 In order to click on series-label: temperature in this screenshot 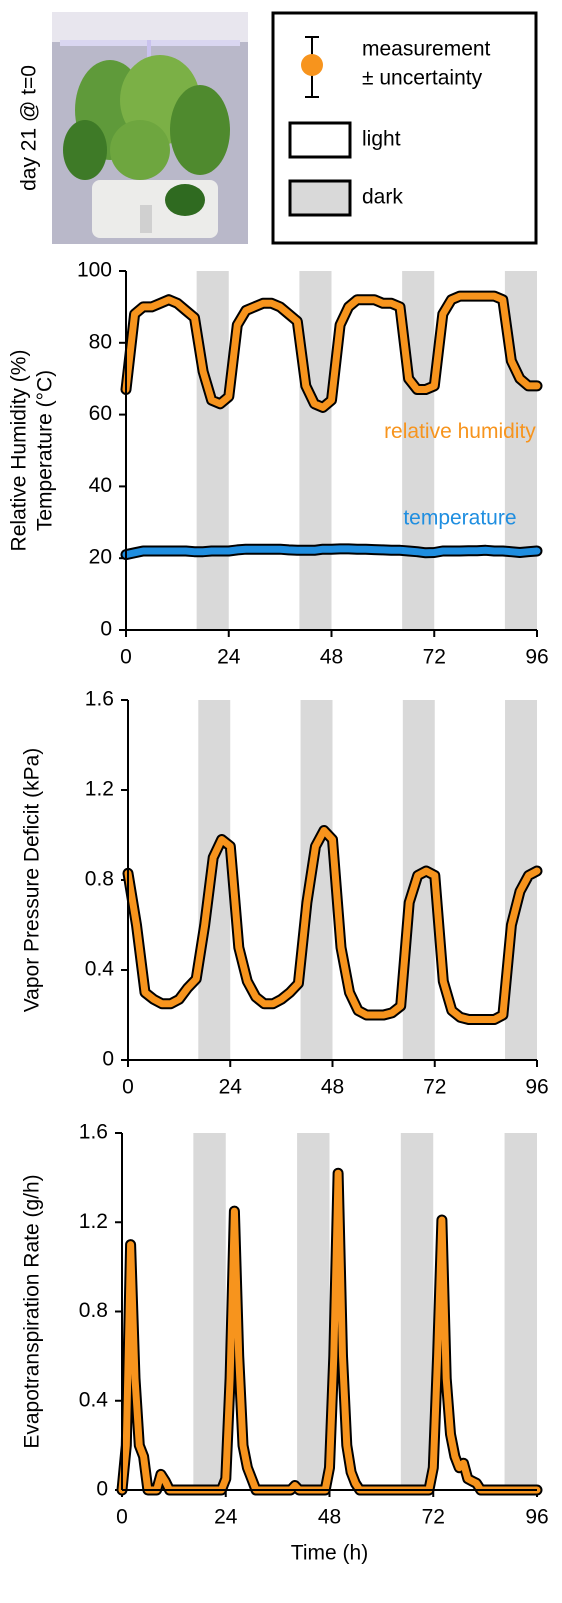, I will do `click(459, 517)`.